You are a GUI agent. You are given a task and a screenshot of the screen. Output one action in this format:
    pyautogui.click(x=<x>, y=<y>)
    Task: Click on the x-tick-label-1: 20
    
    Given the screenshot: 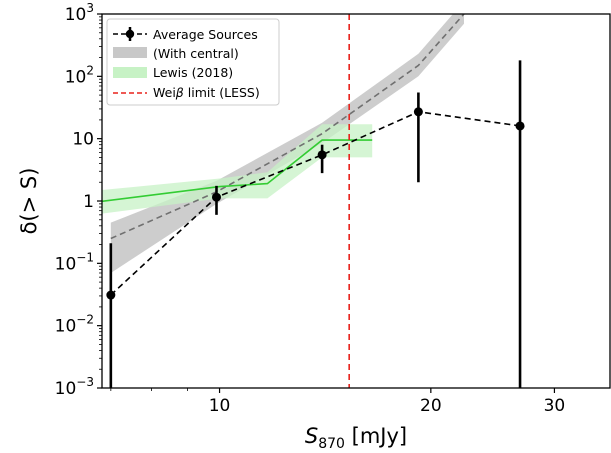 What is the action you would take?
    pyautogui.click(x=431, y=406)
    